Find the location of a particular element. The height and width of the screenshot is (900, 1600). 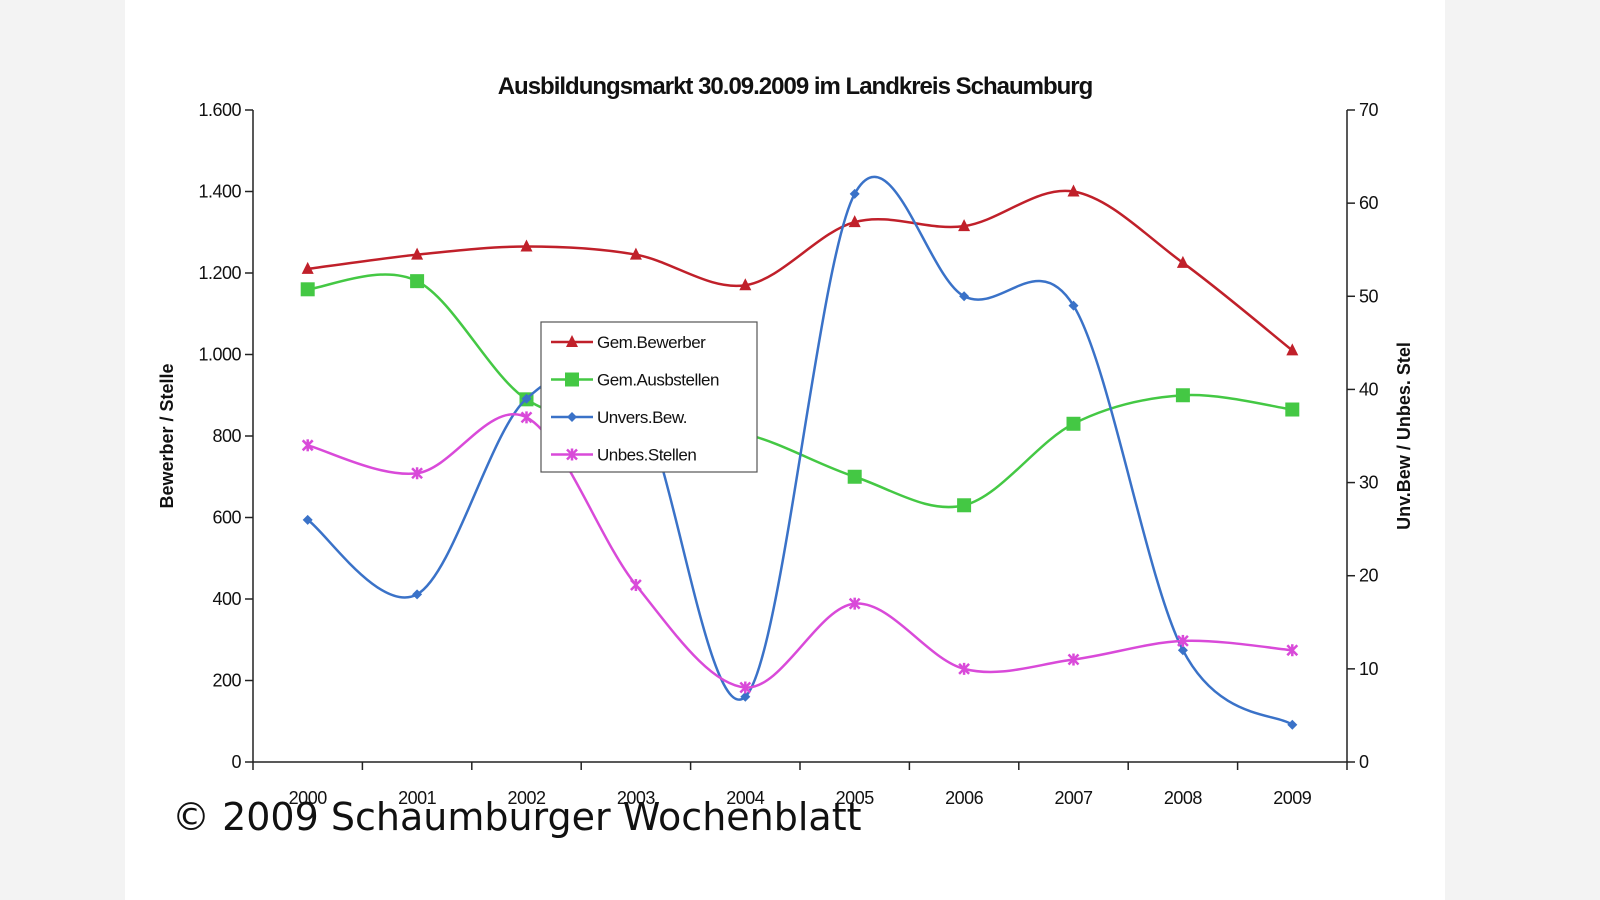

x-tick-label: 2003 is located at coordinates (636, 798).